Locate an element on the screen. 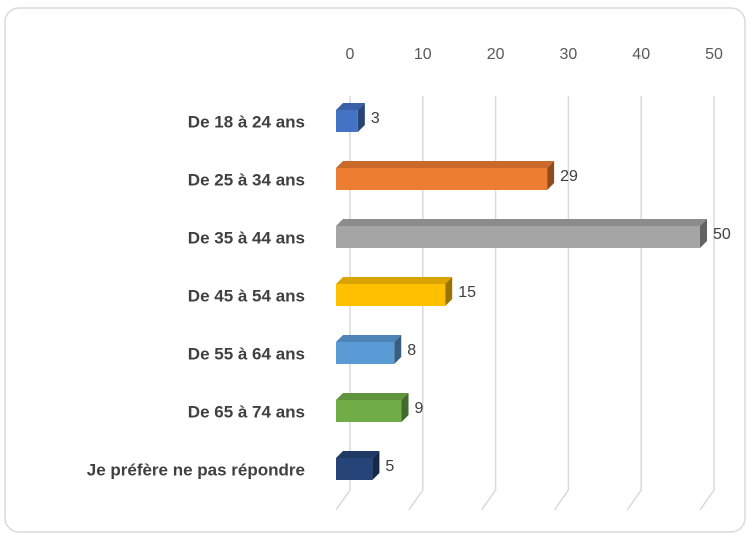  grid-line is located at coordinates (707, 303).